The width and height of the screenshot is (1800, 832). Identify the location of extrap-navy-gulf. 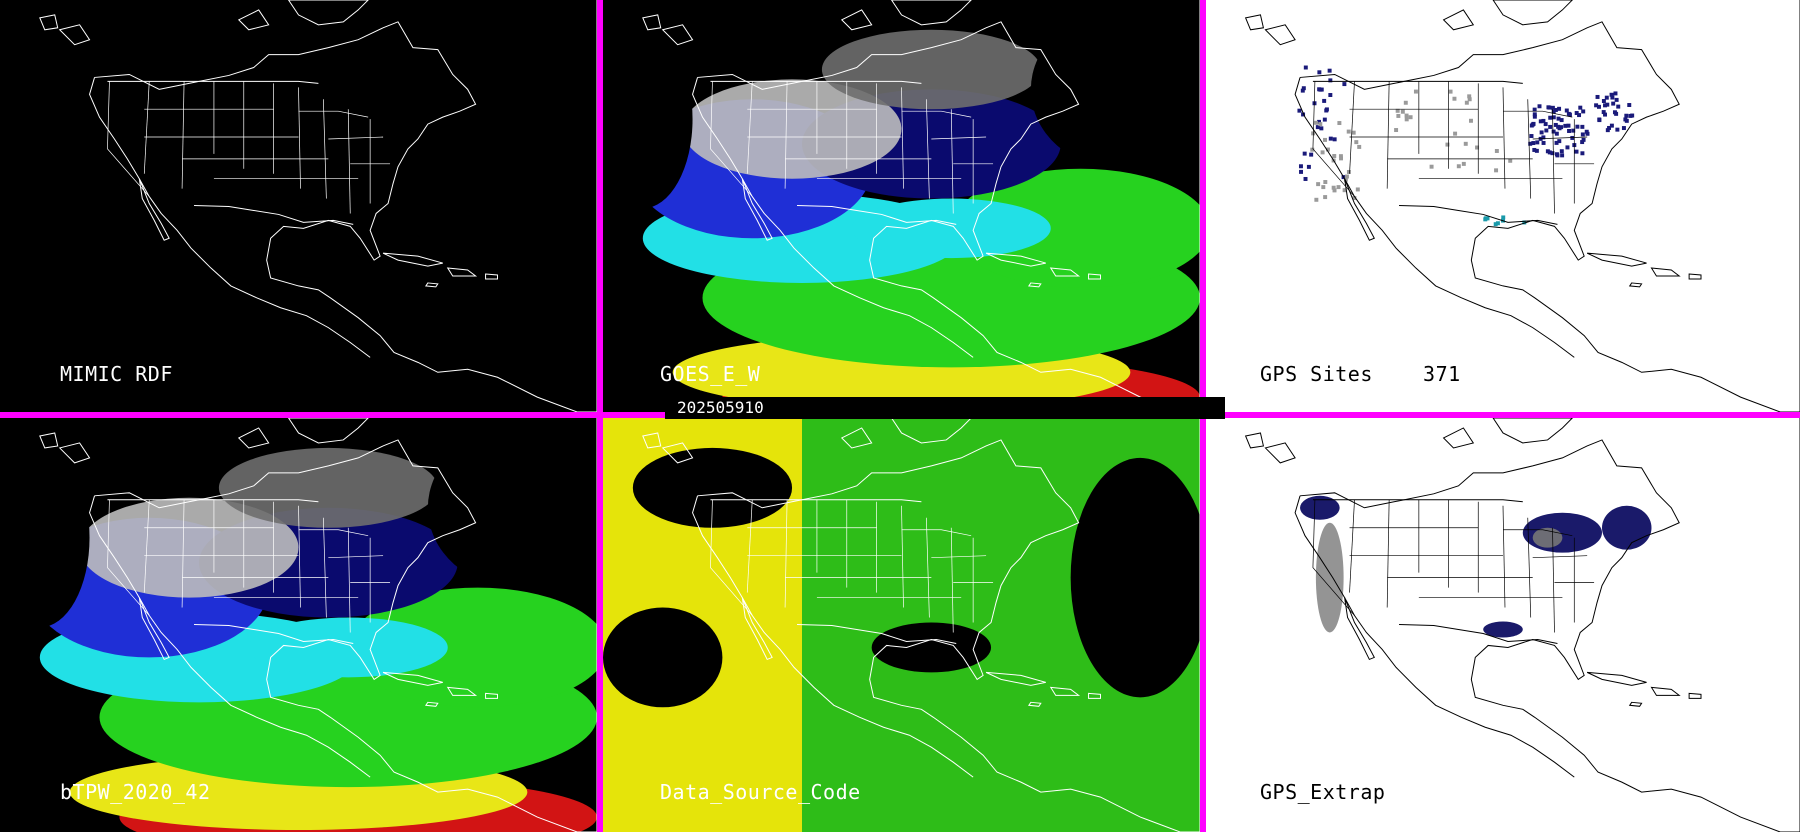
(1503, 629).